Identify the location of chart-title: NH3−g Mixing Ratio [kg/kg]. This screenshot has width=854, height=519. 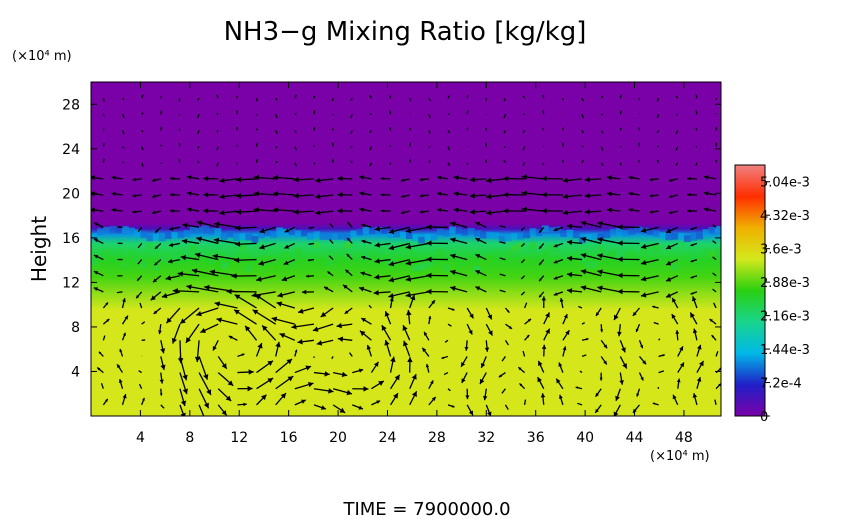
(405, 32).